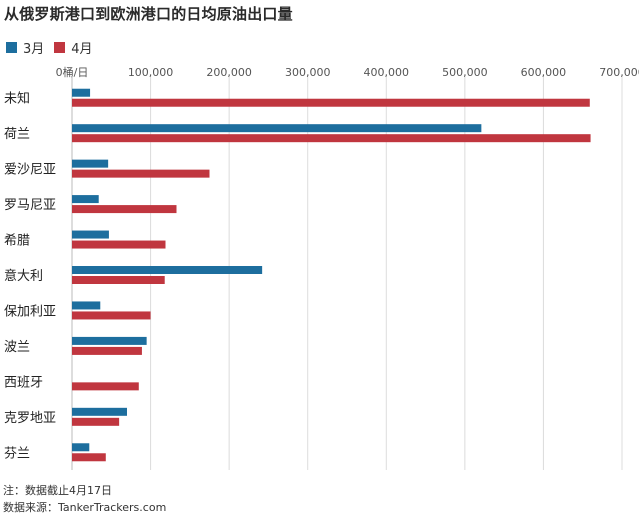 This screenshot has height=517, width=639. Describe the element at coordinates (17, 347) in the screenshot. I see `category-label: 波兰` at that location.